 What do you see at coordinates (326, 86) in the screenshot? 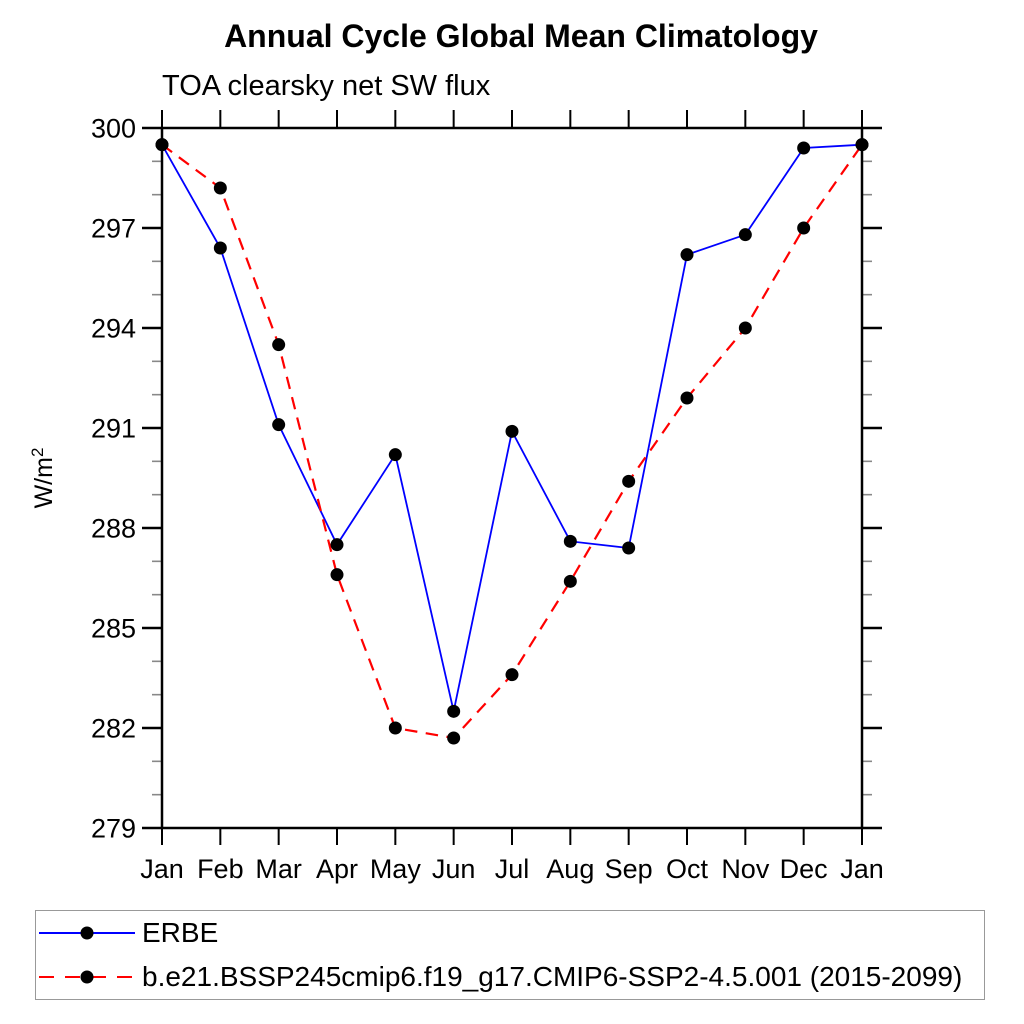
I see `chart-subtitle: TOA clearsky net SW flux` at bounding box center [326, 86].